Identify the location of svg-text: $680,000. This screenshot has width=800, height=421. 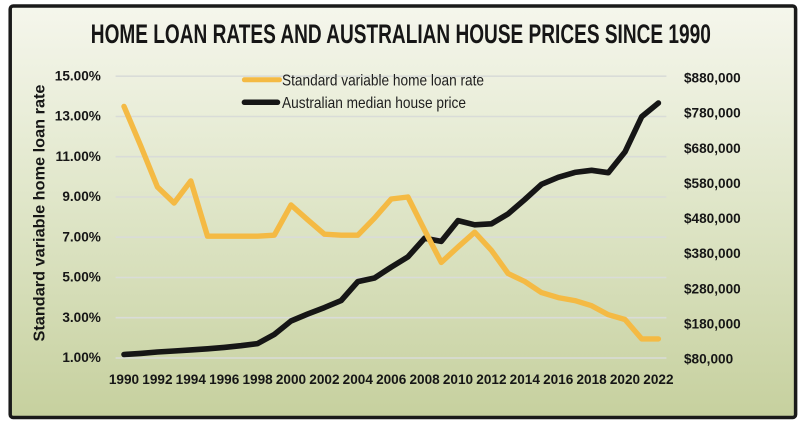
(712, 148).